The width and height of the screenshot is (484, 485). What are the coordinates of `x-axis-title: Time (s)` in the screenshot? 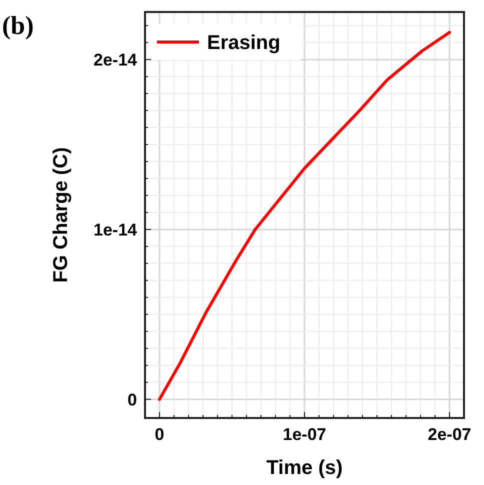 It's located at (304, 468).